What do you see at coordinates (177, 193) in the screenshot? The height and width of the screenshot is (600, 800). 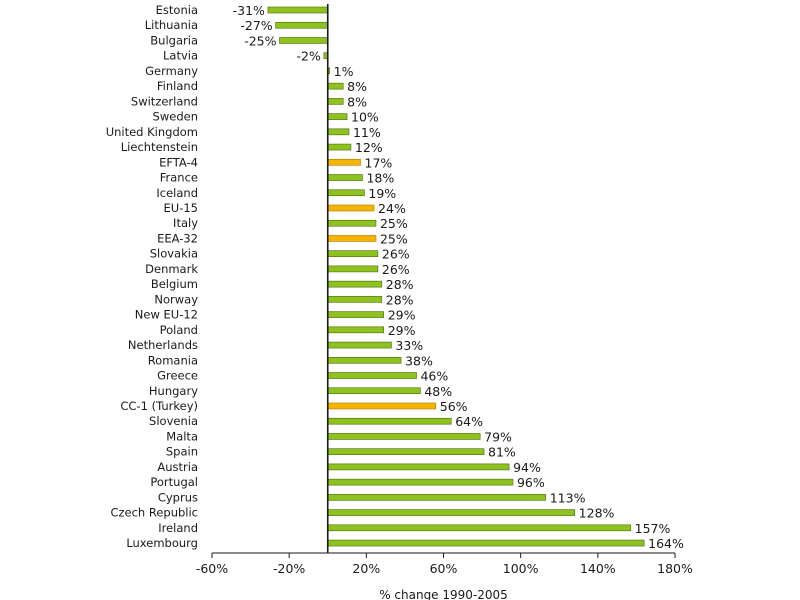 I see `category-label-iceland: Iceland` at bounding box center [177, 193].